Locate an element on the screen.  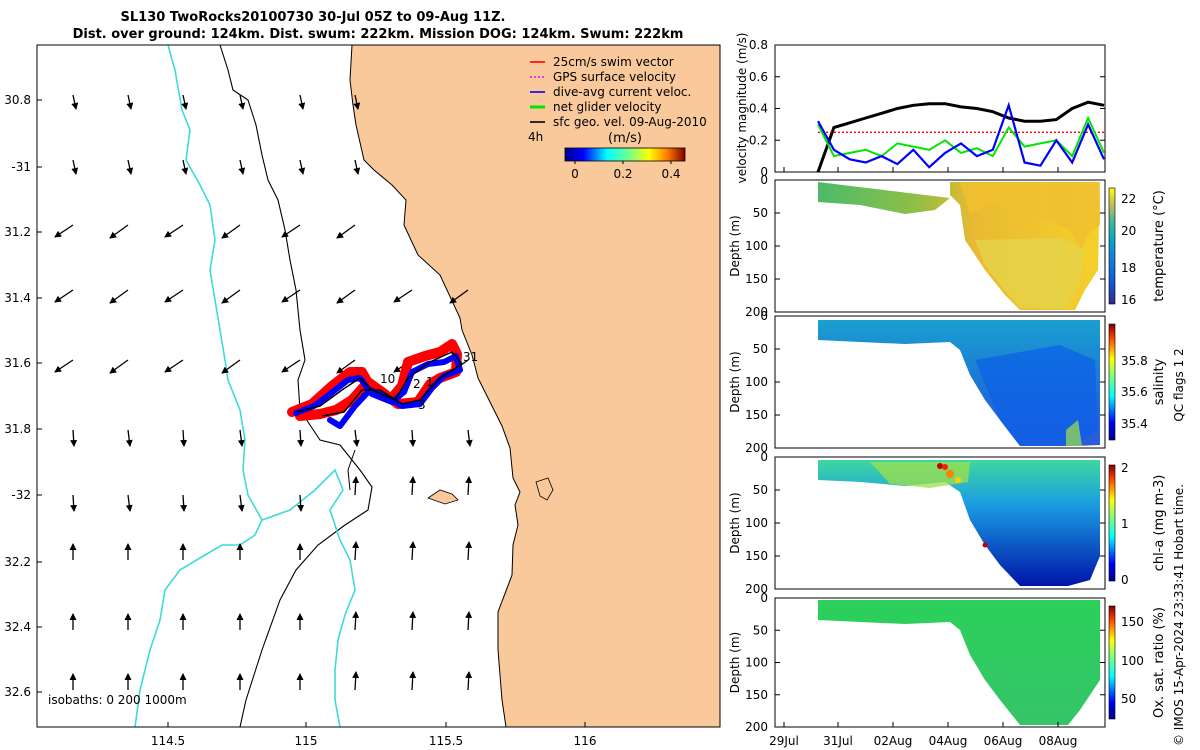
time-tick-label: 29Jul is located at coordinates (784, 741).